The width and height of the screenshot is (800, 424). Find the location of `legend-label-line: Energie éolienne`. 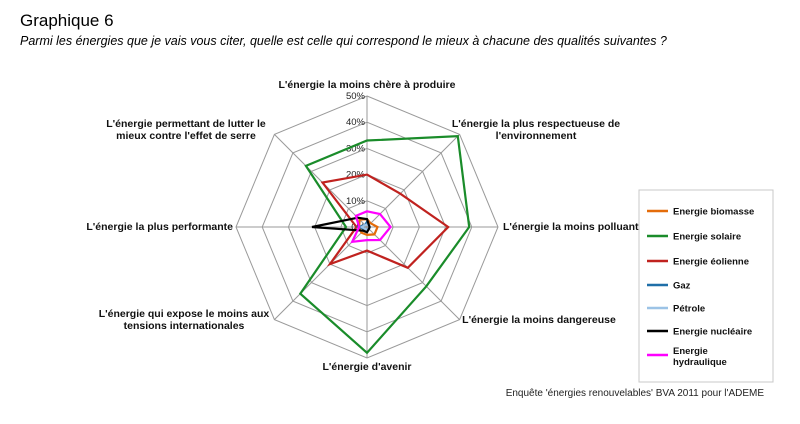

legend-label-line: Energie éolienne is located at coordinates (711, 262).